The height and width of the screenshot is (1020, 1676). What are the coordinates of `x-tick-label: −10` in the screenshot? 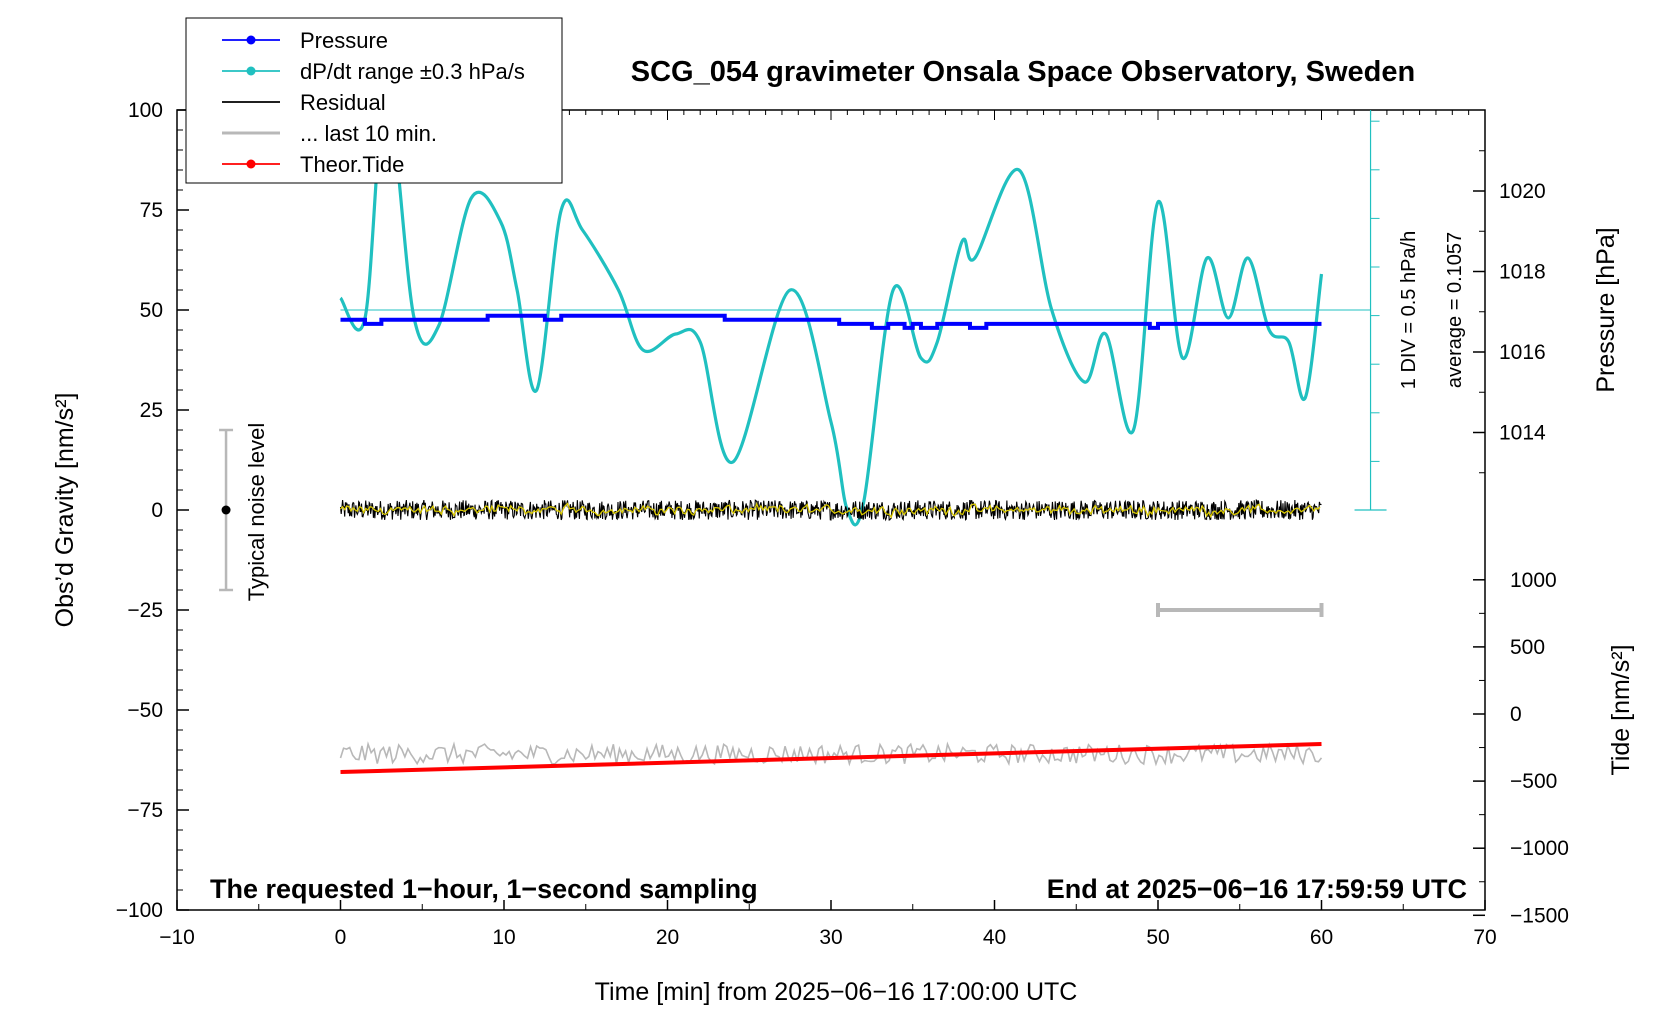 It's located at (177, 937).